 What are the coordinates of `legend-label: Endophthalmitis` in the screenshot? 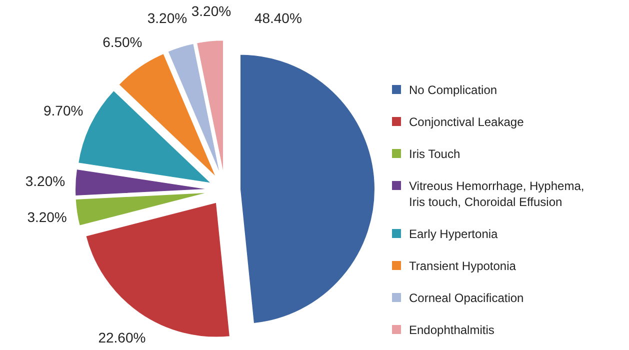 It's located at (451, 330).